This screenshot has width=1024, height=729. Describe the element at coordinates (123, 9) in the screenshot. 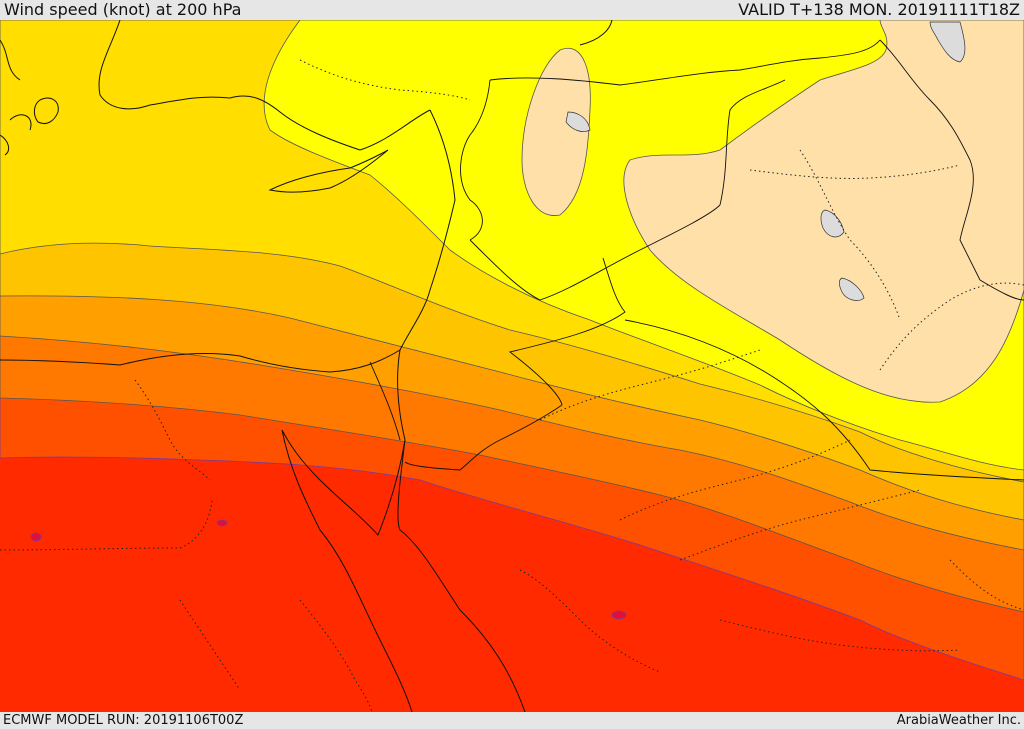

I see `map-title: Wind speed (knot) at 200 hPa` at that location.